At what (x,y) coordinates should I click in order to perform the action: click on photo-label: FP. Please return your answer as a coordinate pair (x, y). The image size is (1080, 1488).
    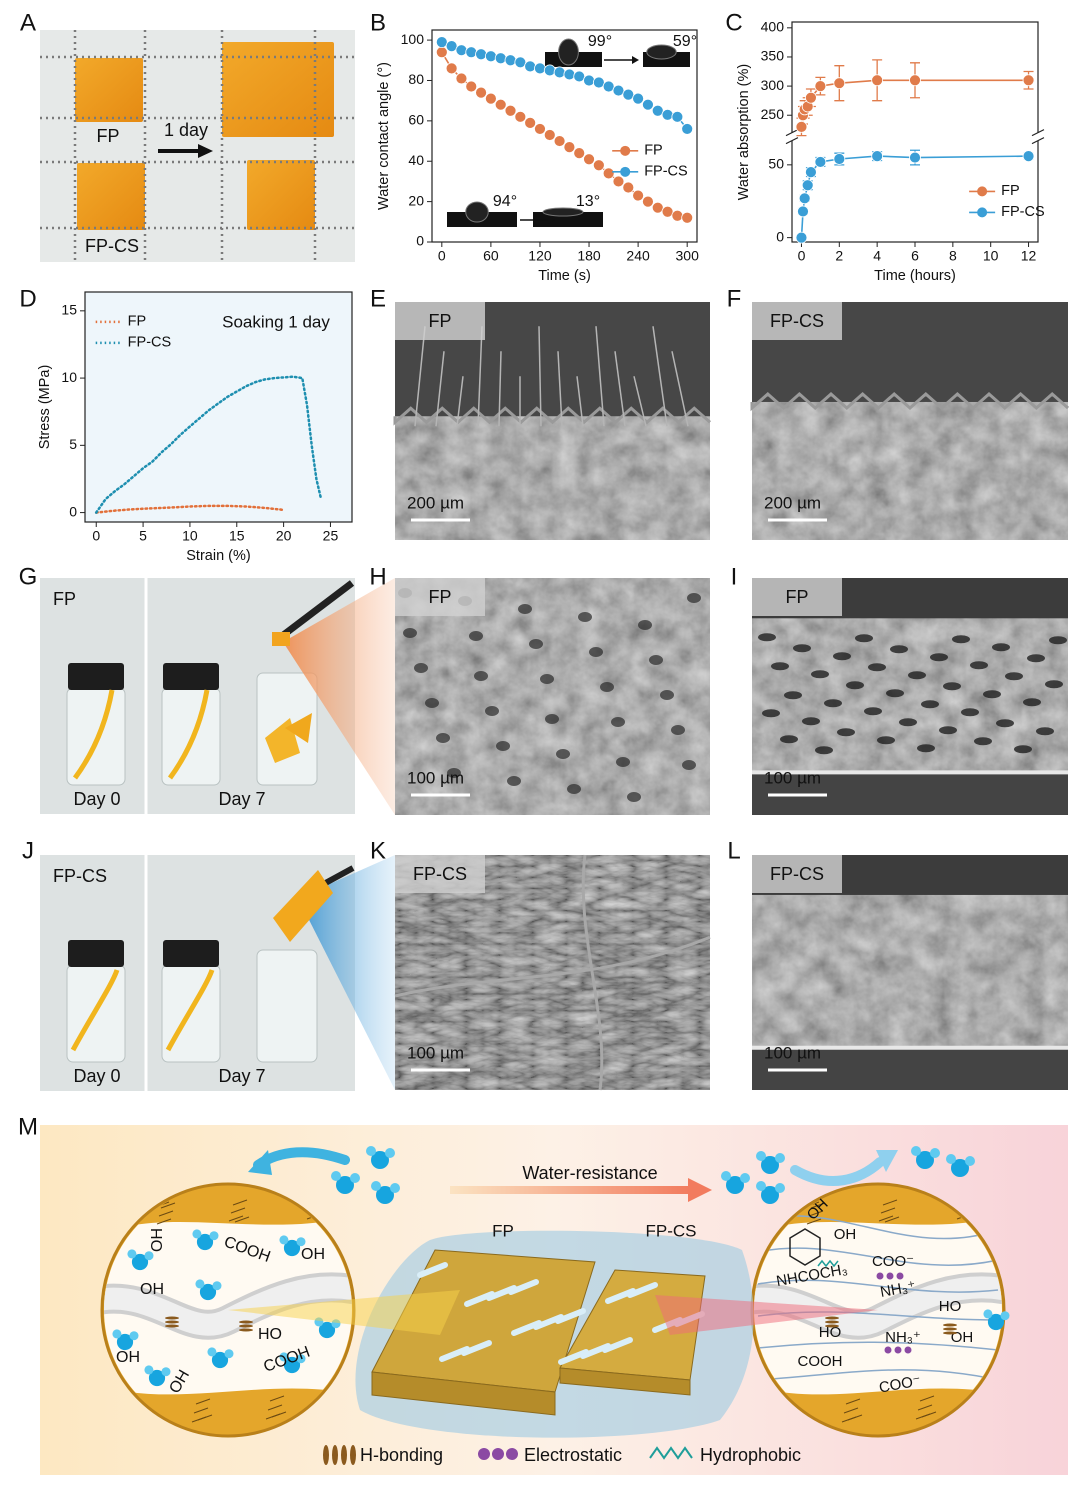
    Looking at the image, I should click on (107, 136).